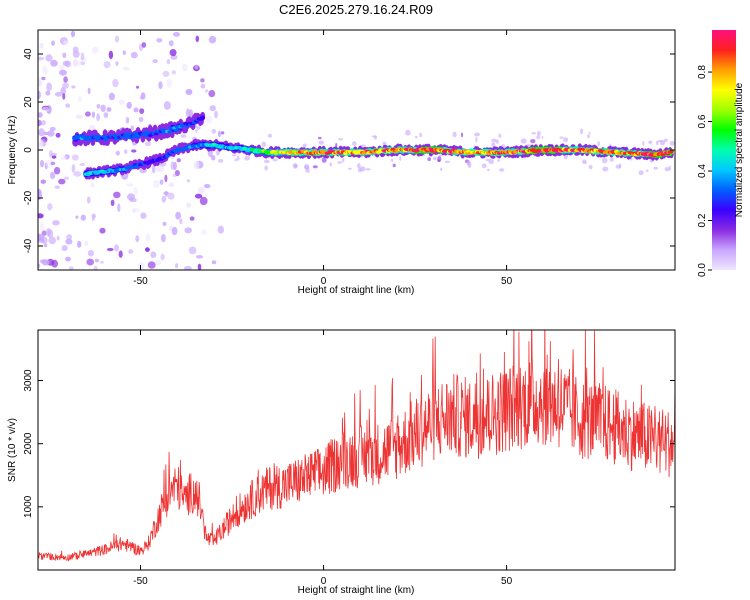 The width and height of the screenshot is (750, 600). Describe the element at coordinates (671, 152) in the screenshot. I see `spectrogram-ridge-cell` at that location.